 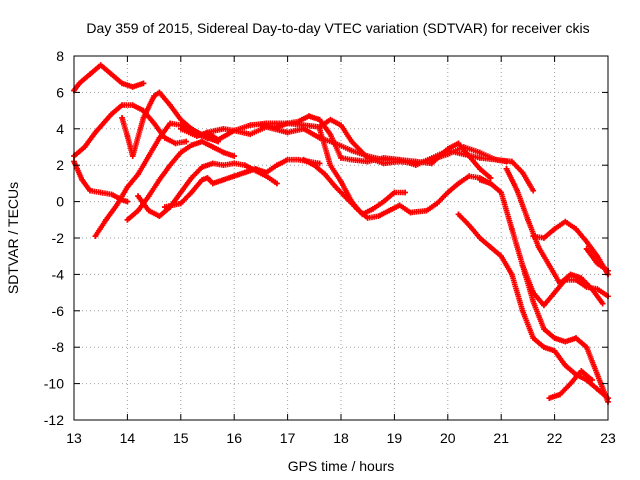 I want to click on y-tick-label: 2, so click(x=60, y=165).